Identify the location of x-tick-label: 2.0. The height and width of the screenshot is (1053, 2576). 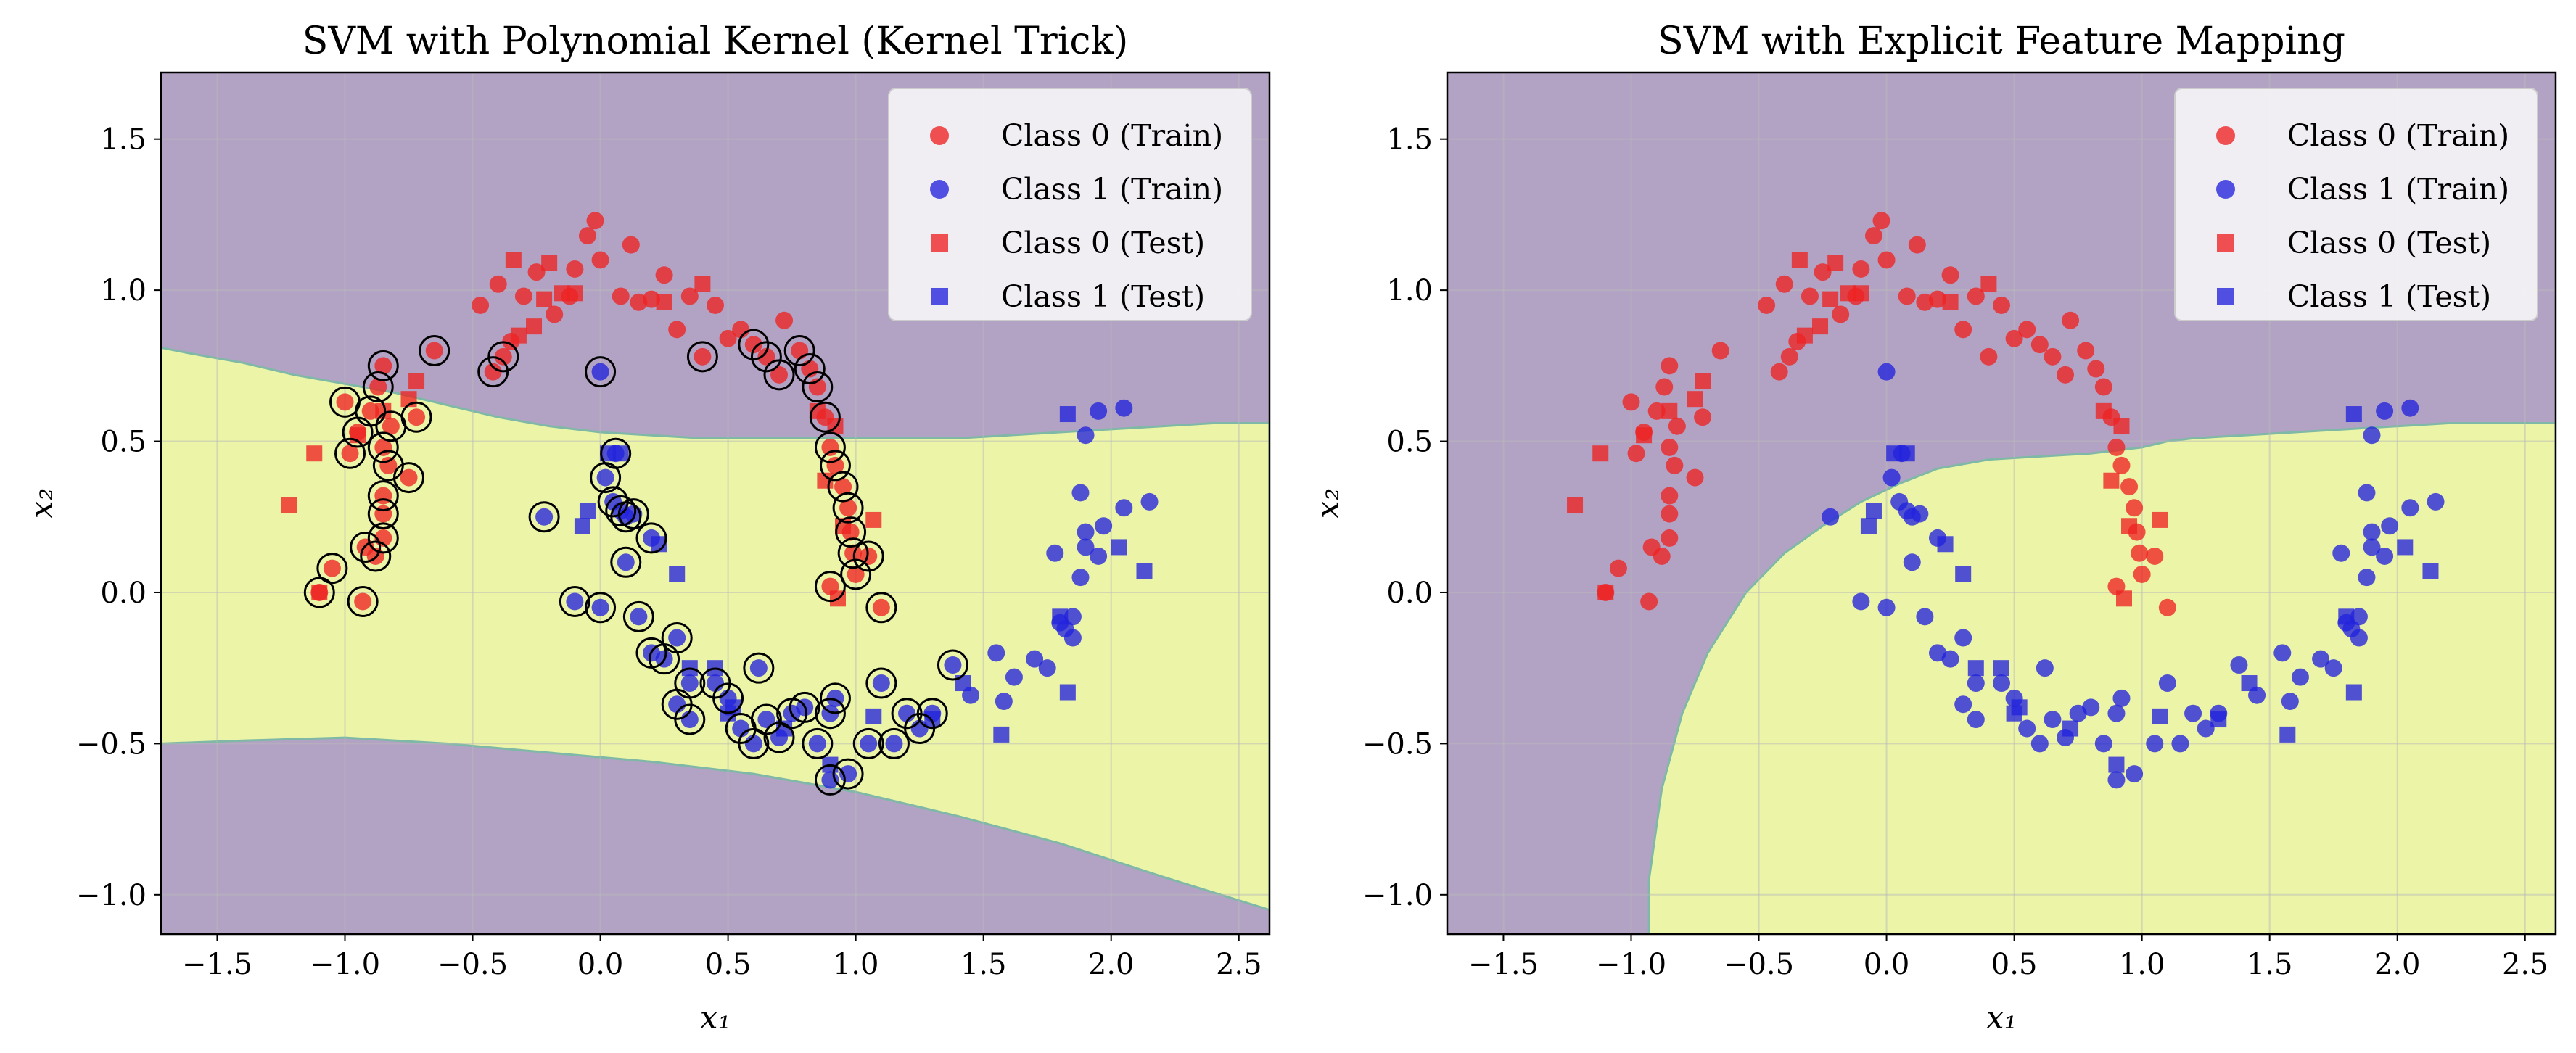
(1111, 964).